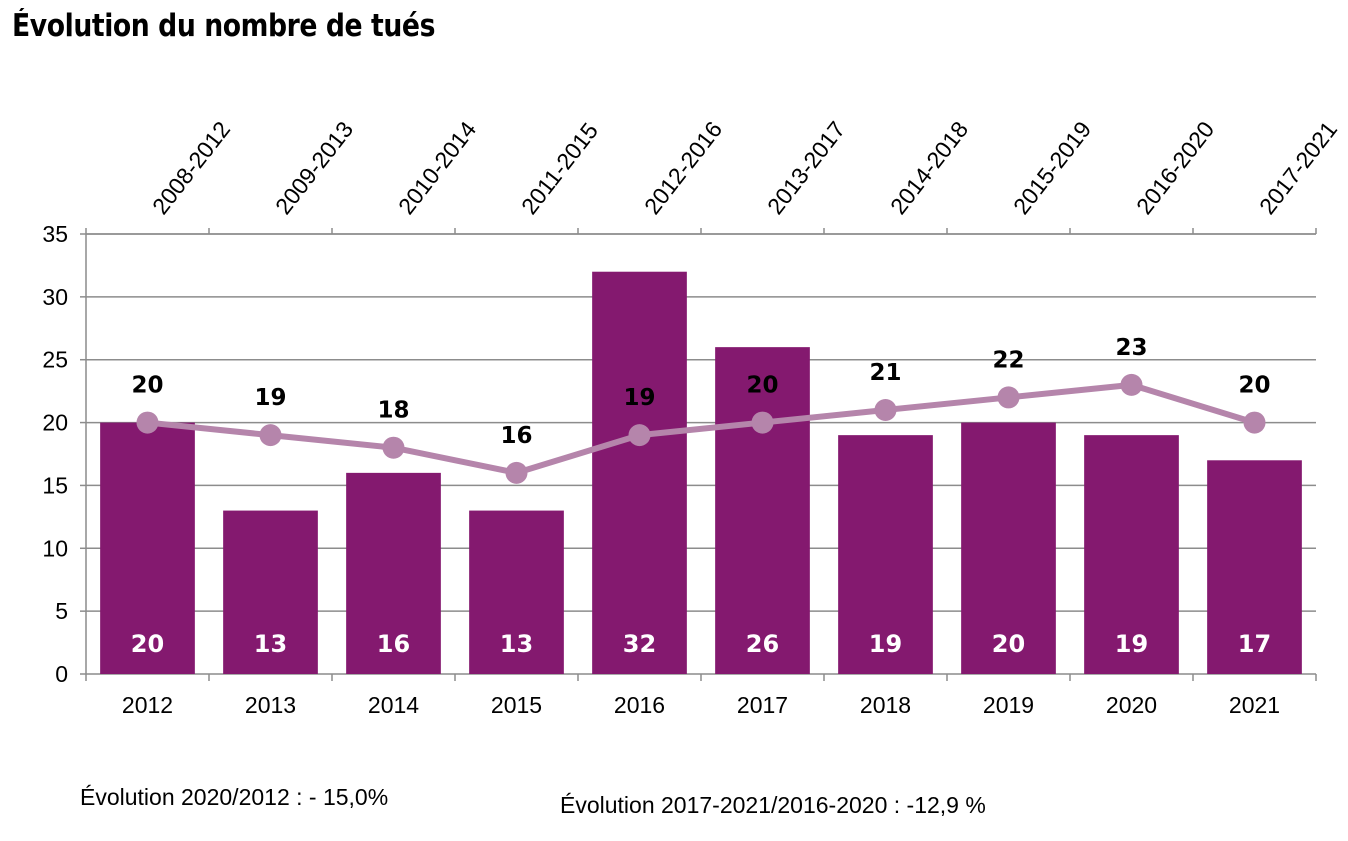 The width and height of the screenshot is (1348, 841). Describe the element at coordinates (516, 705) in the screenshot. I see `x-tick-label: 2015` at that location.